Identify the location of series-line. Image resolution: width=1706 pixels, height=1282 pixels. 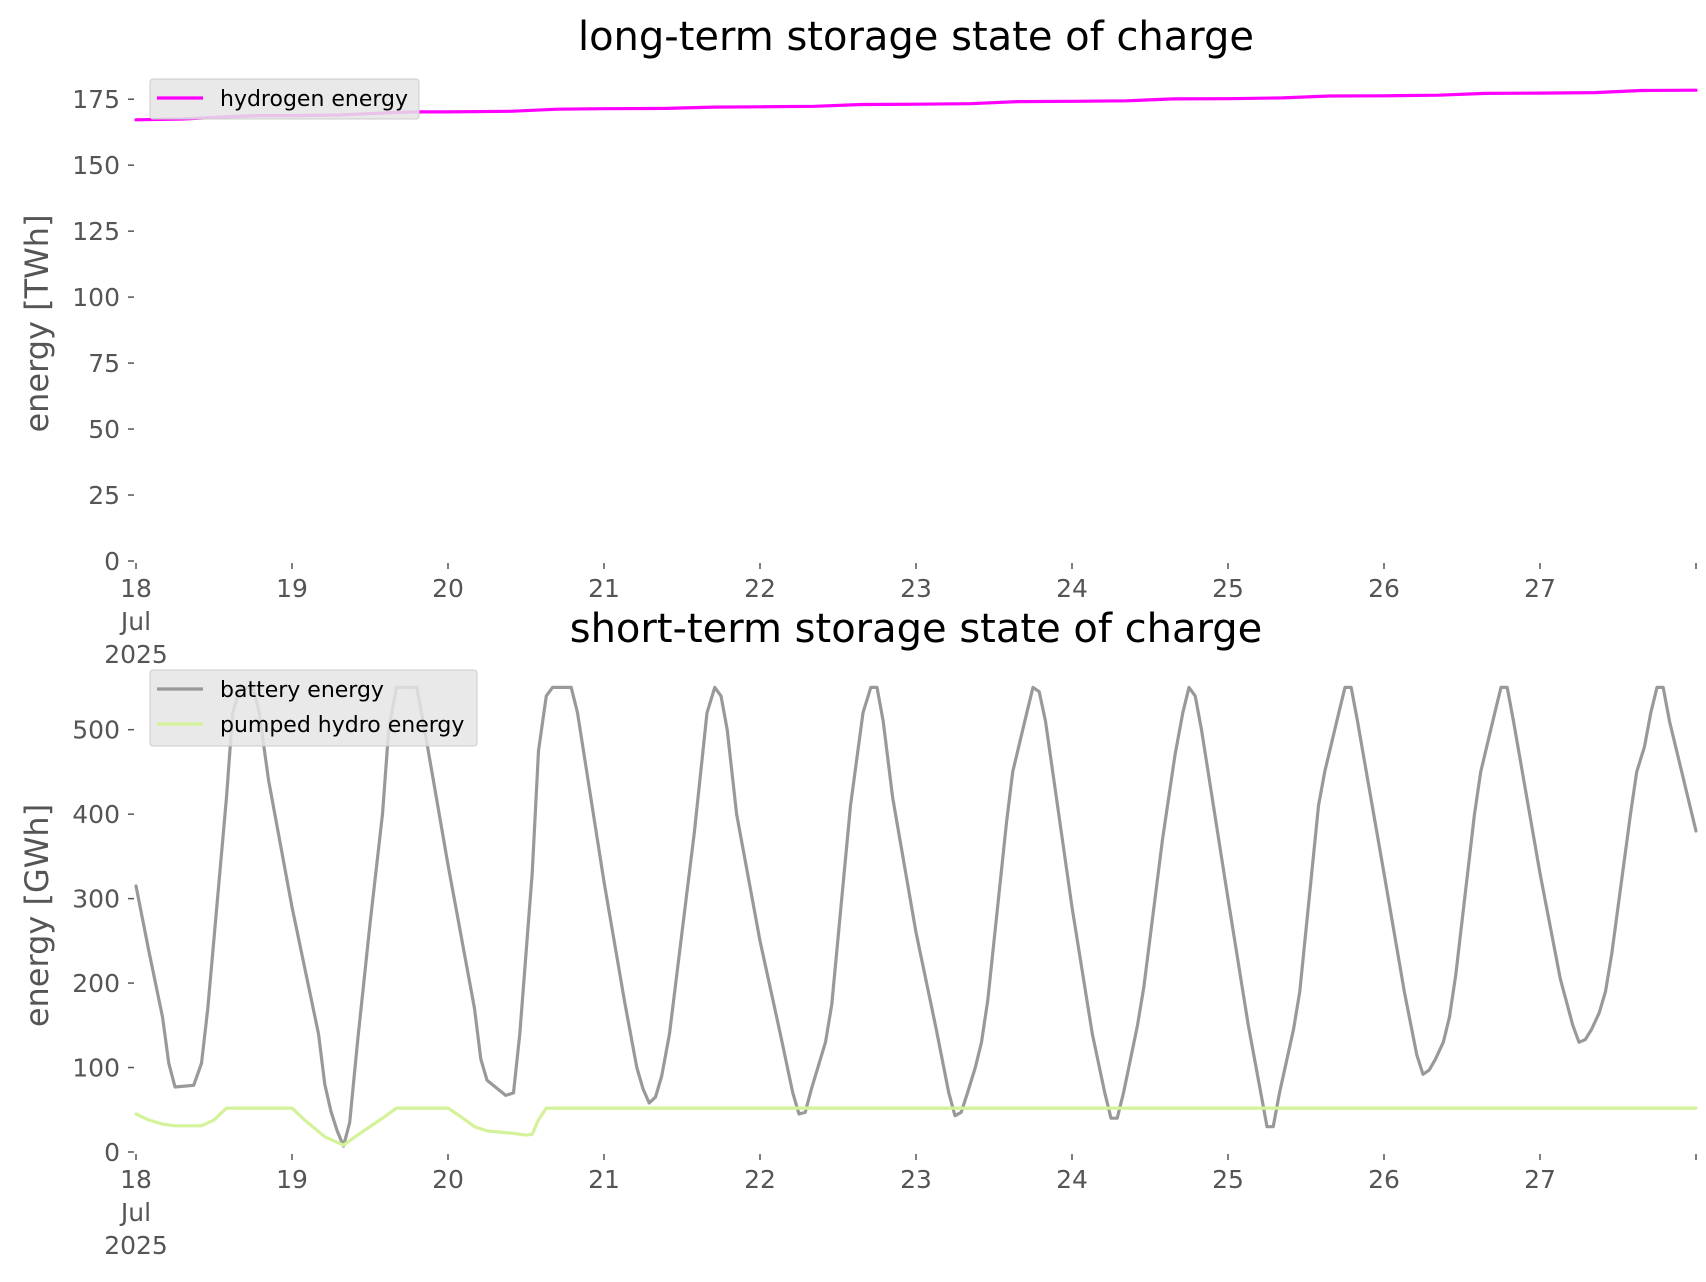
(916, 1126).